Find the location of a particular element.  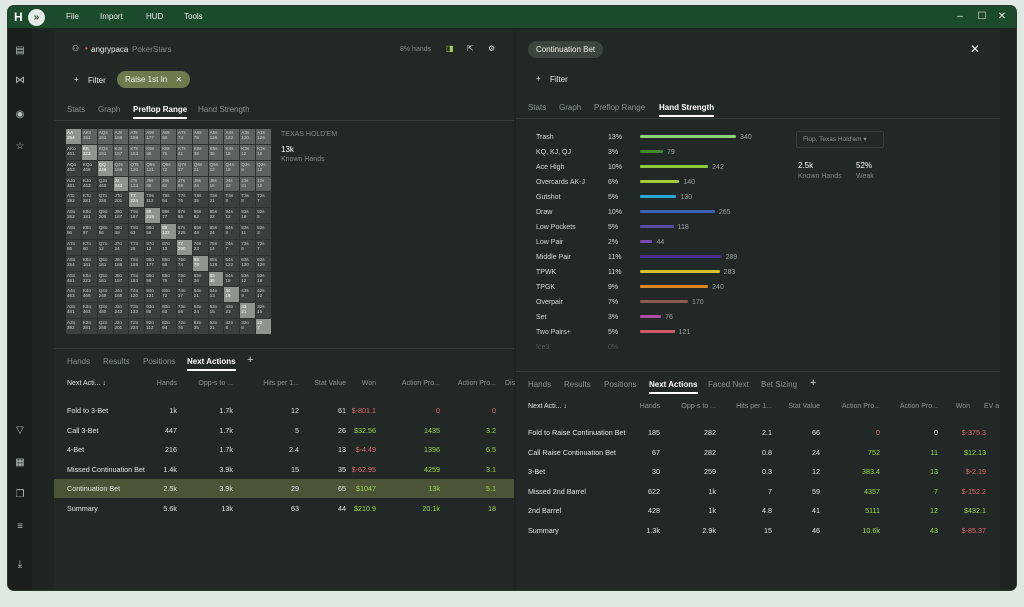

hand-strength-row: Low Pockets 5% 118 is located at coordinates (661, 227).